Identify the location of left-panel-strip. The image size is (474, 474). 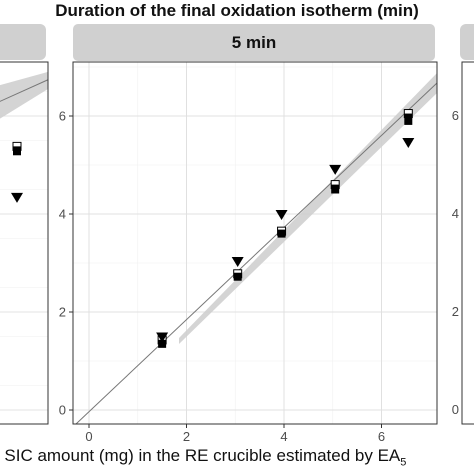
(23, 42).